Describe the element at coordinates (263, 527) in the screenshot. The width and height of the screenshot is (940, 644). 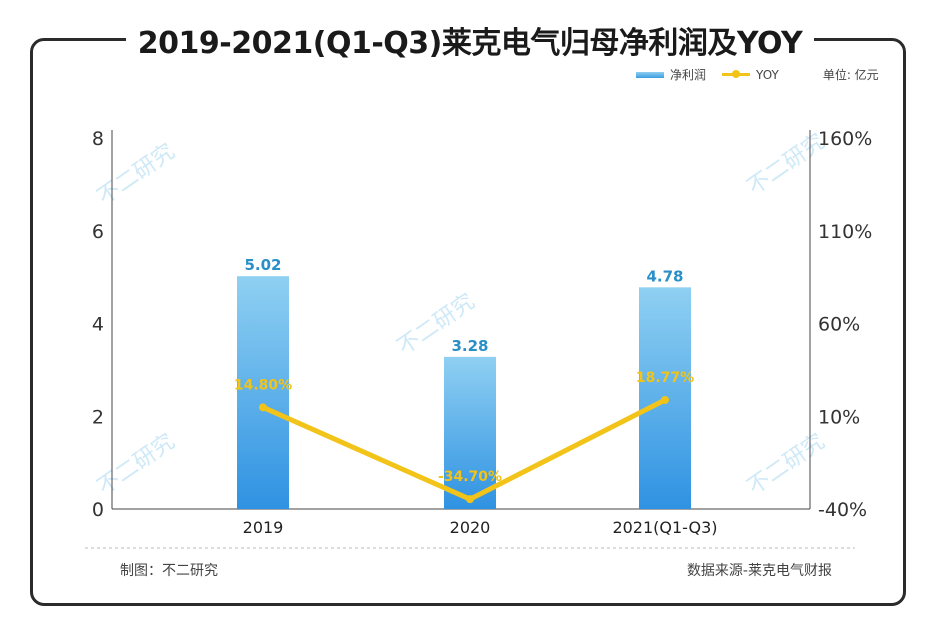
I see `x-tick-label: 2019` at that location.